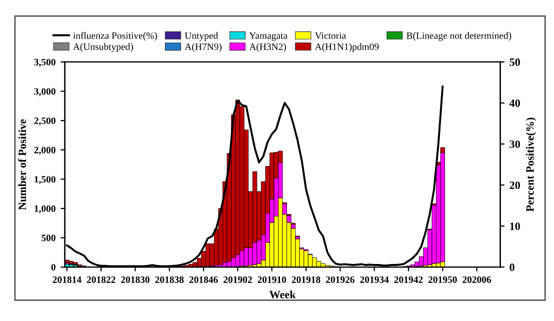  Describe the element at coordinates (330, 35) in the screenshot. I see `legend-label: Victoria` at that location.